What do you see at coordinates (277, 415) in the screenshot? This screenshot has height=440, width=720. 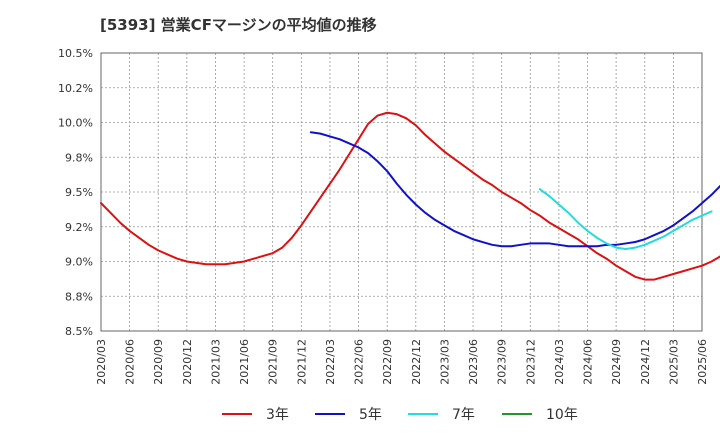 I see `legend-label: 3年` at bounding box center [277, 415].